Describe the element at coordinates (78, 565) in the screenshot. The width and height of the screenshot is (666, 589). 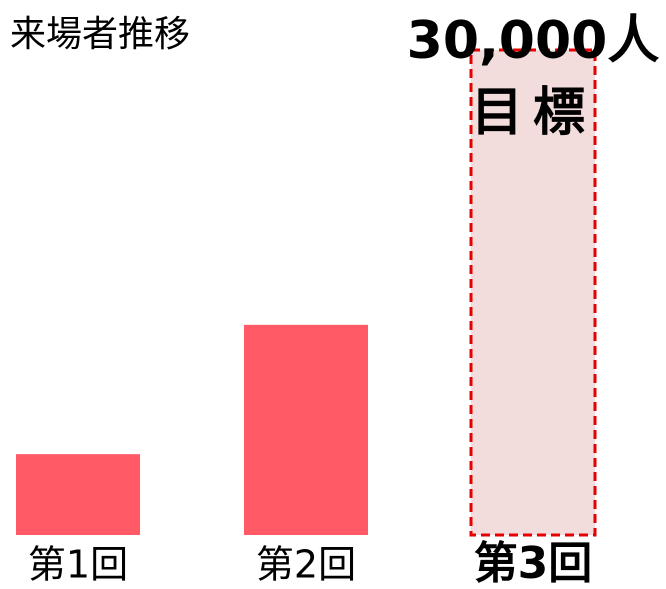
I see `x-tick-label: 第1回` at that location.